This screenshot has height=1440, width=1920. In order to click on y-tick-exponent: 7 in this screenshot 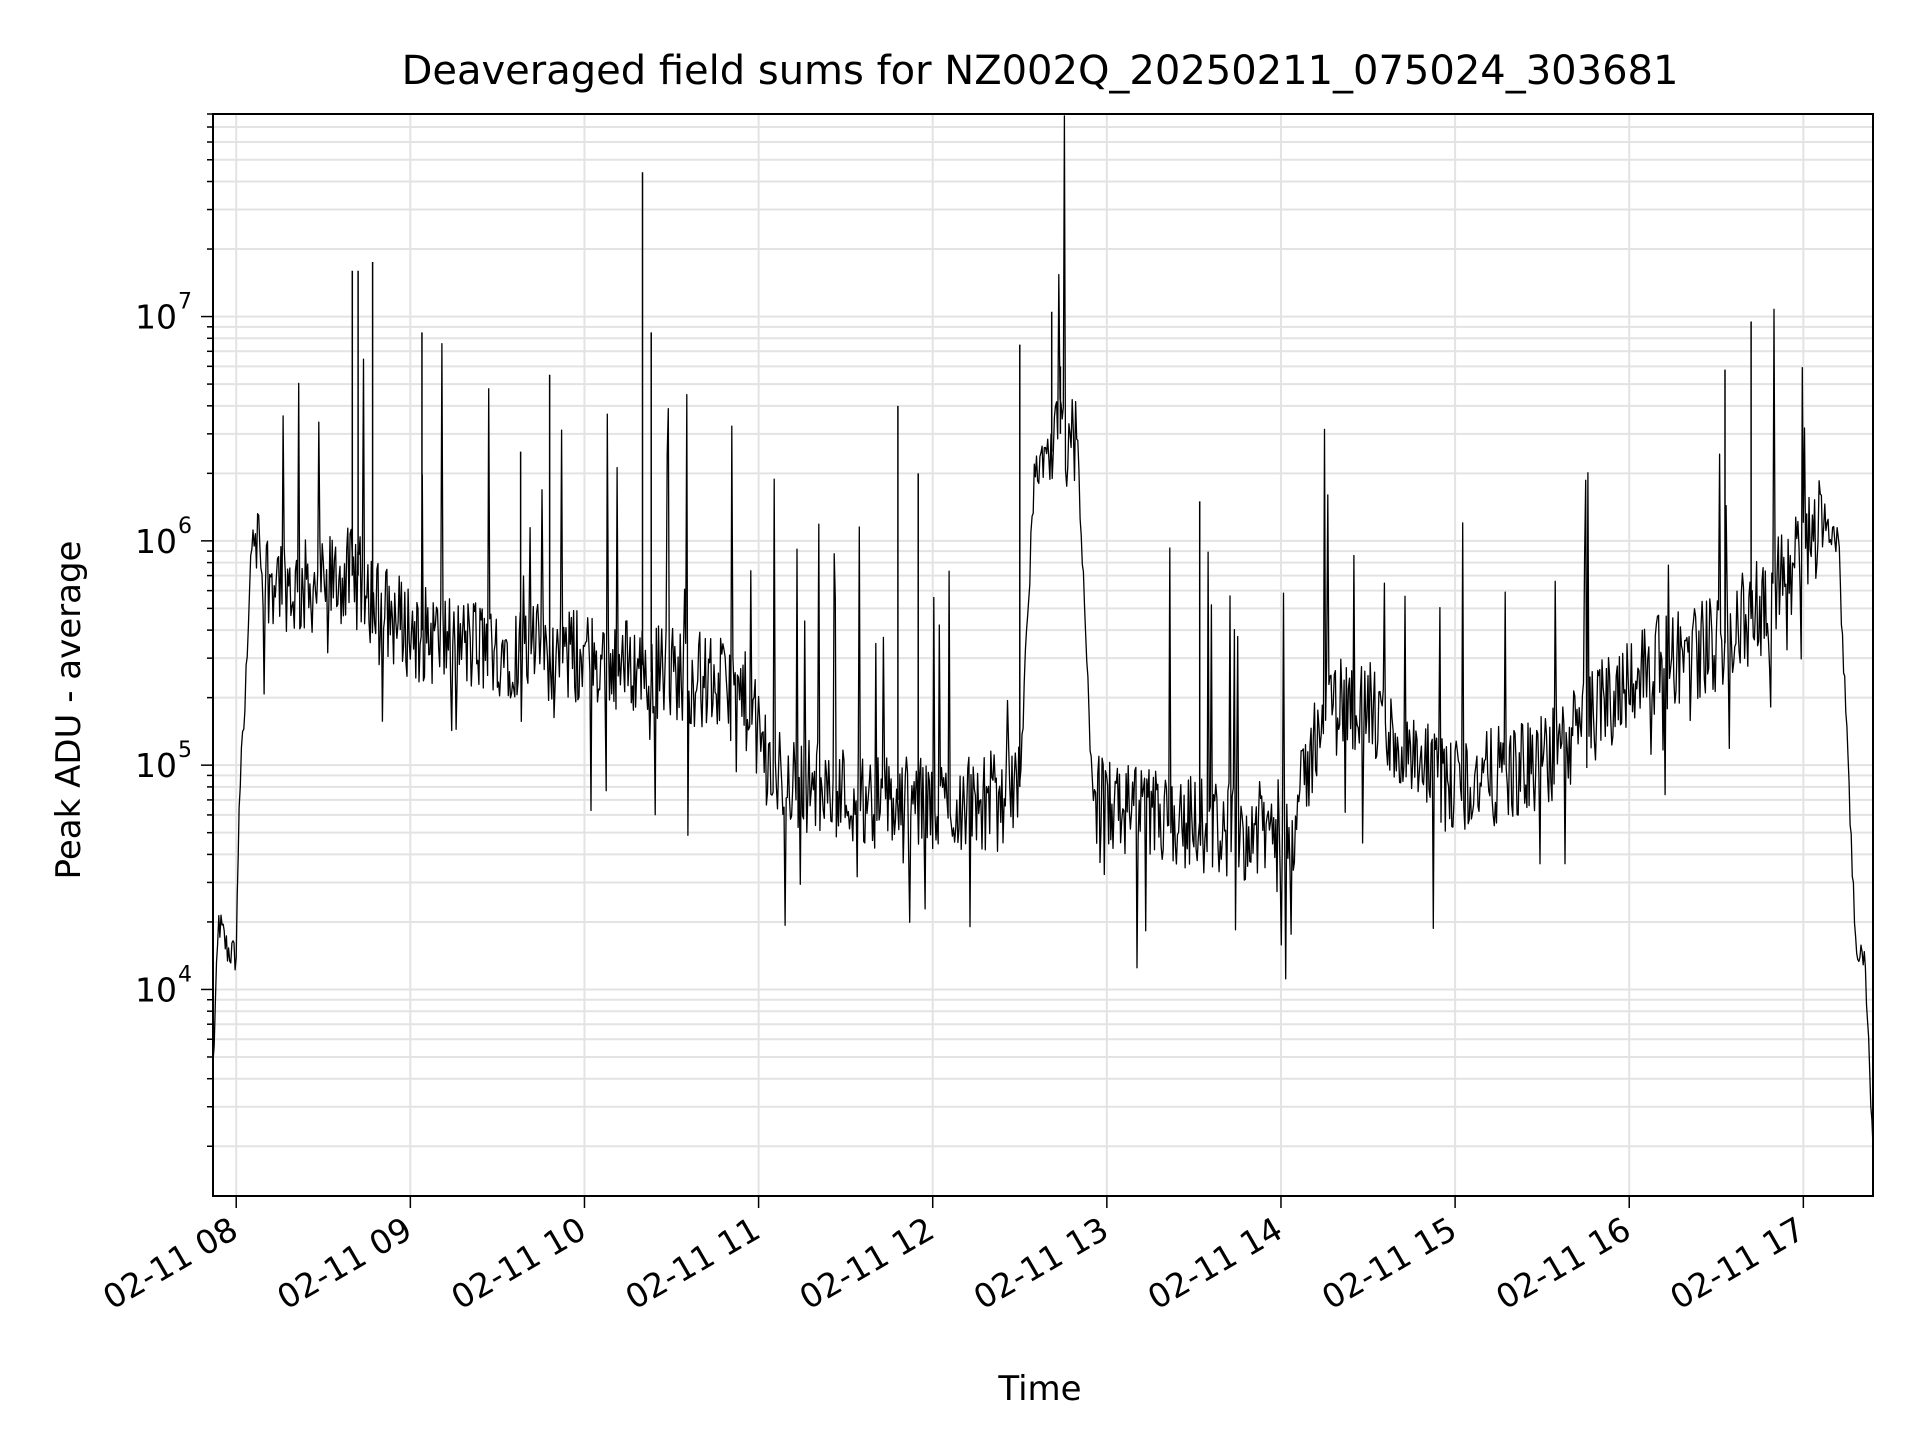, I will do `click(185, 302)`.